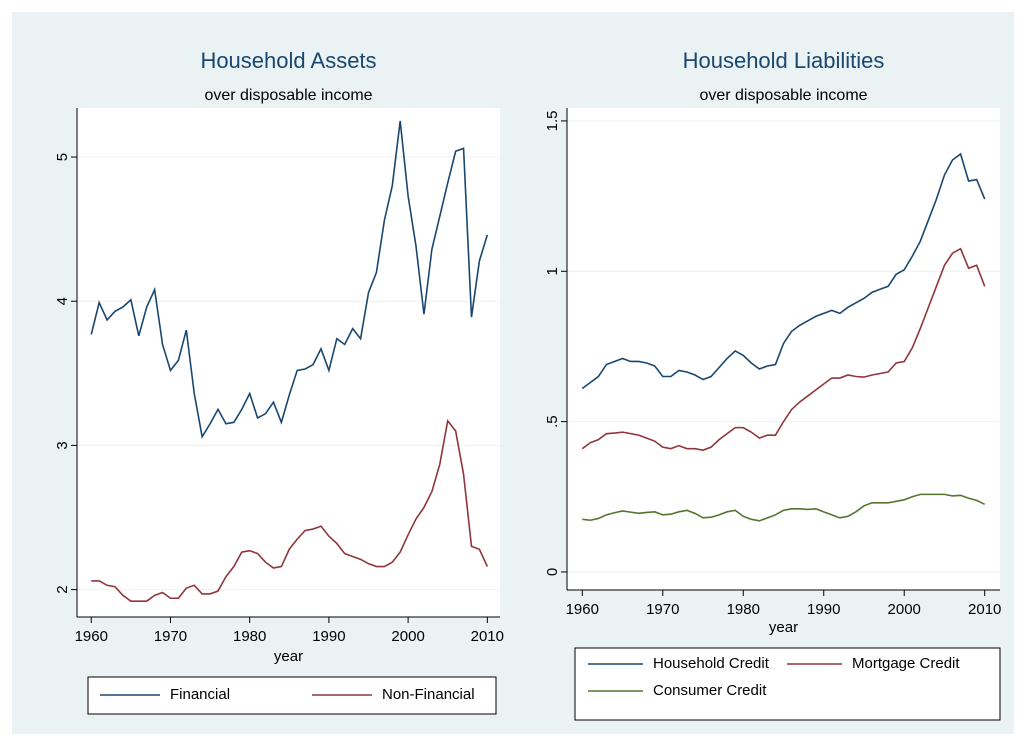  What do you see at coordinates (428, 694) in the screenshot?
I see `legend-label: Non-Financial` at bounding box center [428, 694].